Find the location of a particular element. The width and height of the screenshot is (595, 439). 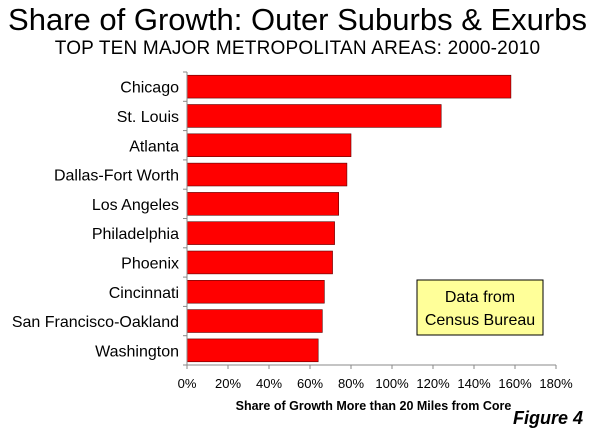

x-tick-label: 0% is located at coordinates (187, 383).